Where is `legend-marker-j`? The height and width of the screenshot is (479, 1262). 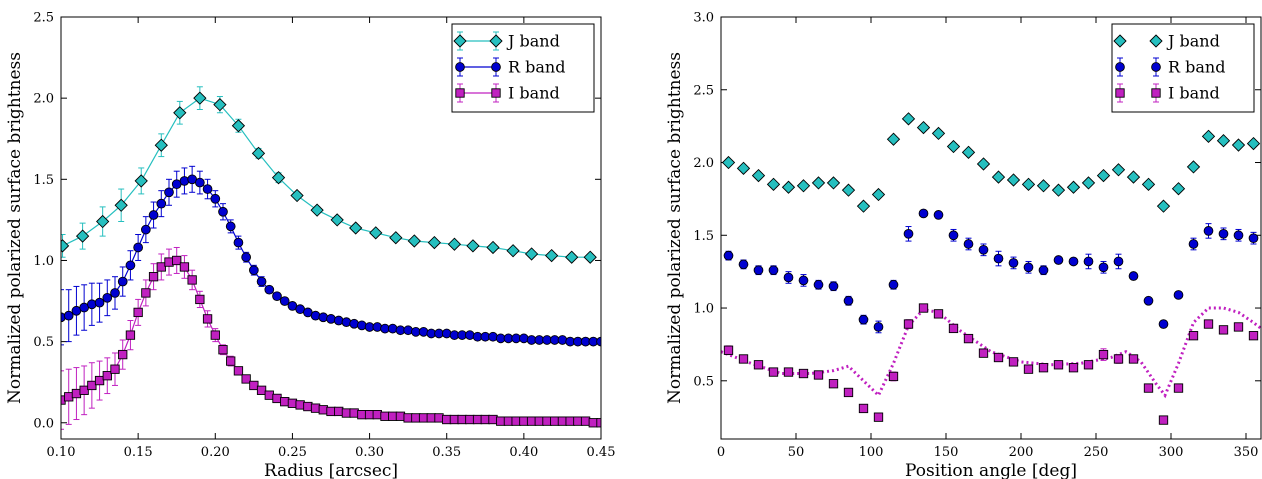 legend-marker-j is located at coordinates (1120, 41).